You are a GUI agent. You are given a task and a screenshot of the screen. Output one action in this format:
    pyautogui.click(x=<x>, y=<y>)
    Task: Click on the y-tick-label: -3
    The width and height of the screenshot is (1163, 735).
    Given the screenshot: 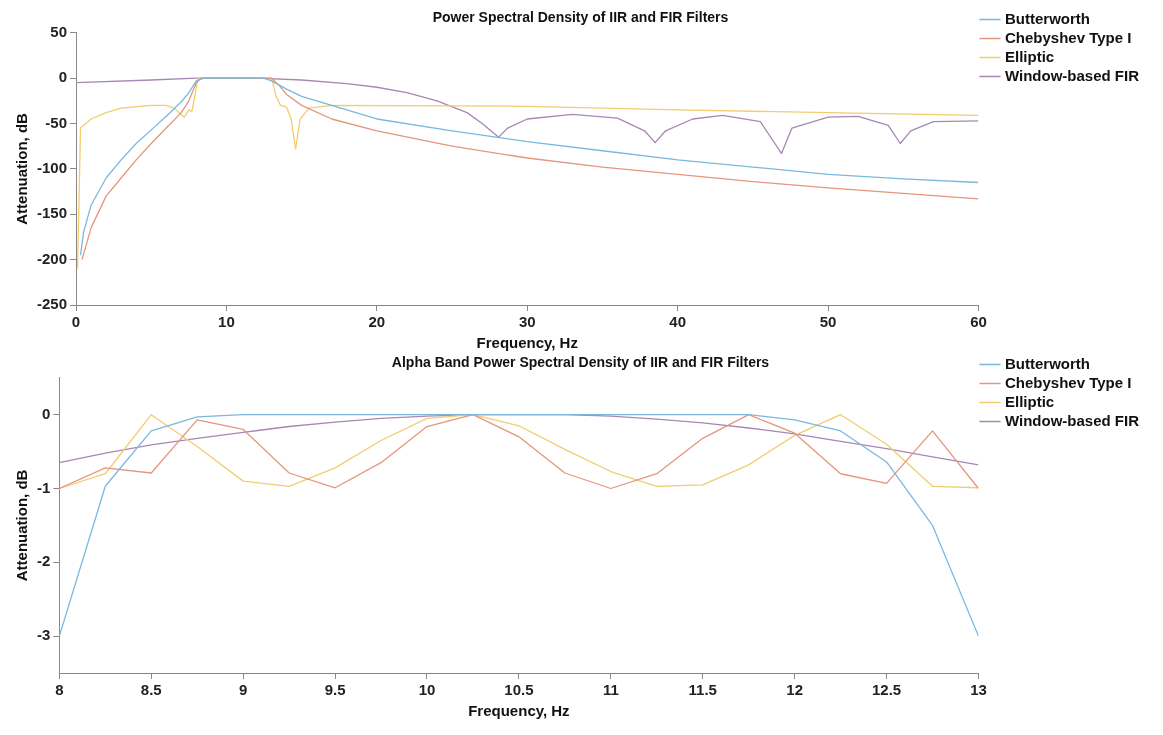 What is the action you would take?
    pyautogui.click(x=43, y=635)
    